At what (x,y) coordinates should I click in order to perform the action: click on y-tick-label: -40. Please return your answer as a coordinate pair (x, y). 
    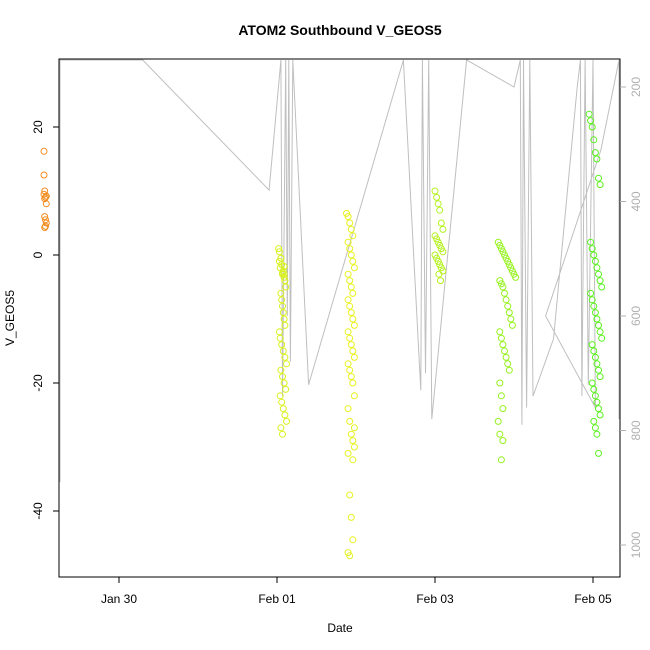
    Looking at the image, I should click on (38, 511).